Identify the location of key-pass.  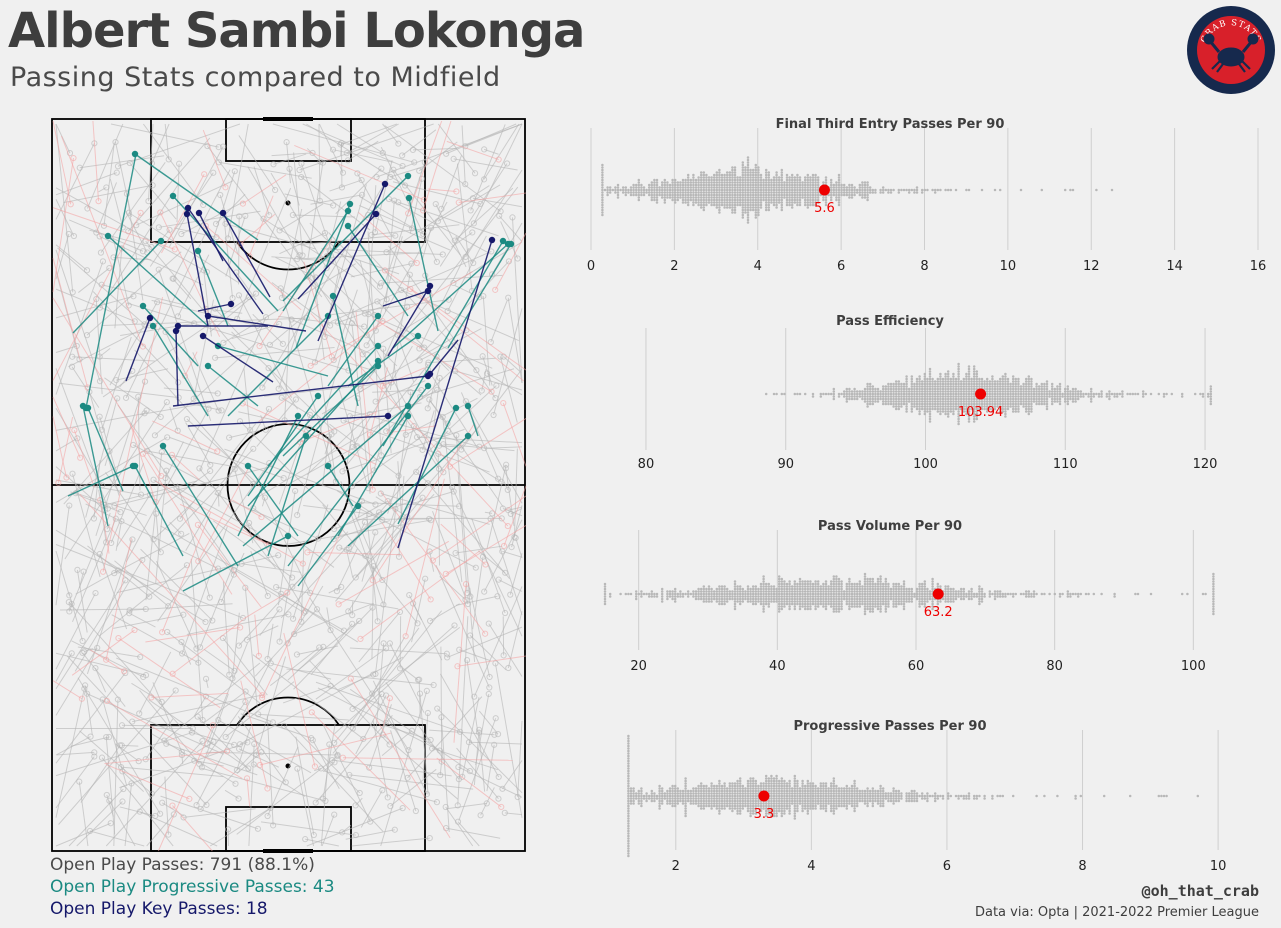
(409, 321).